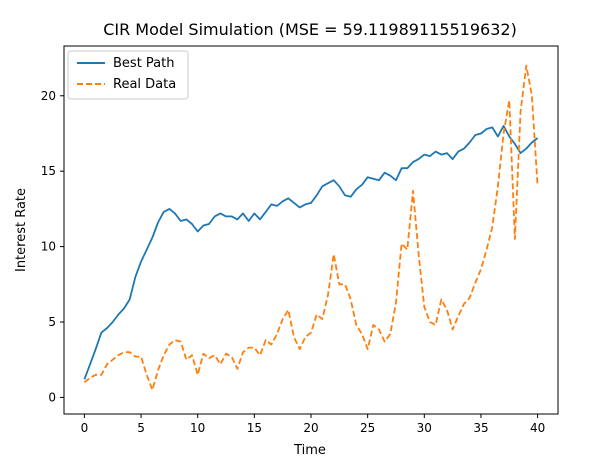 This screenshot has width=605, height=457. What do you see at coordinates (21, 230) in the screenshot?
I see `y-axis-label: Interest Rate` at bounding box center [21, 230].